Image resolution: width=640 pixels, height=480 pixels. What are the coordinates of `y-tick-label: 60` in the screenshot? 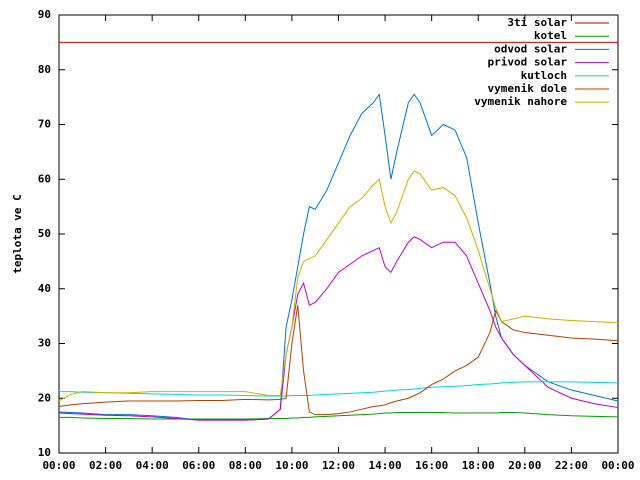 It's located at (44, 178).